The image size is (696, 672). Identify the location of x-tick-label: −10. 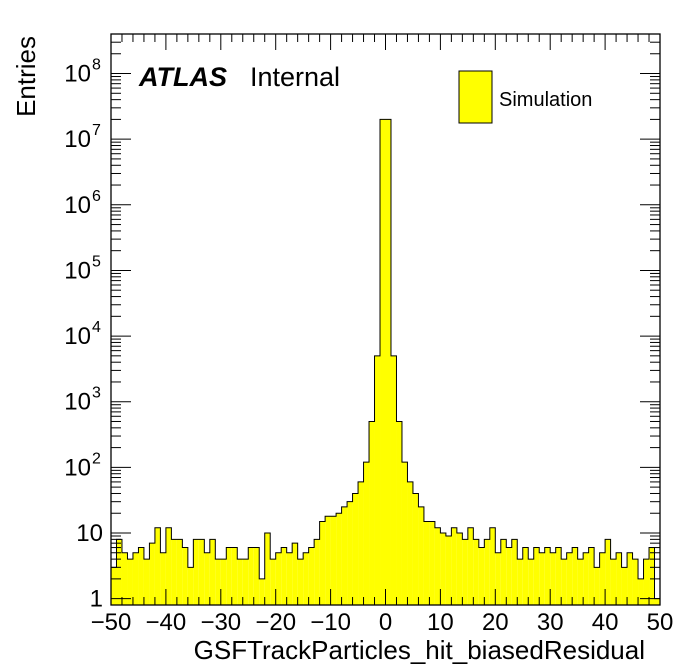
(330, 622).